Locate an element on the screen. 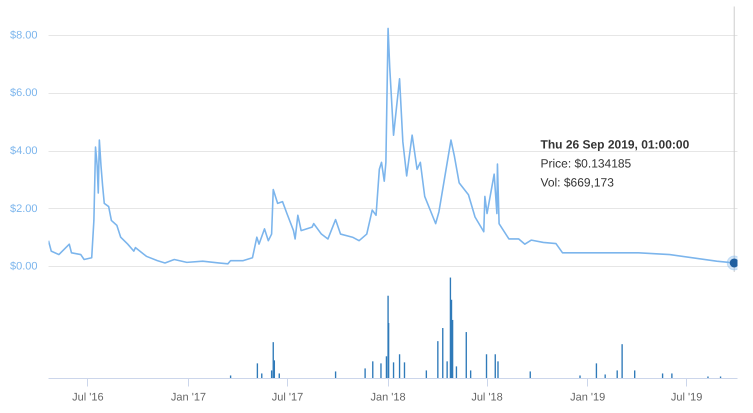 Image resolution: width=753 pixels, height=413 pixels. y-tick-label: $6.00 is located at coordinates (24, 93).